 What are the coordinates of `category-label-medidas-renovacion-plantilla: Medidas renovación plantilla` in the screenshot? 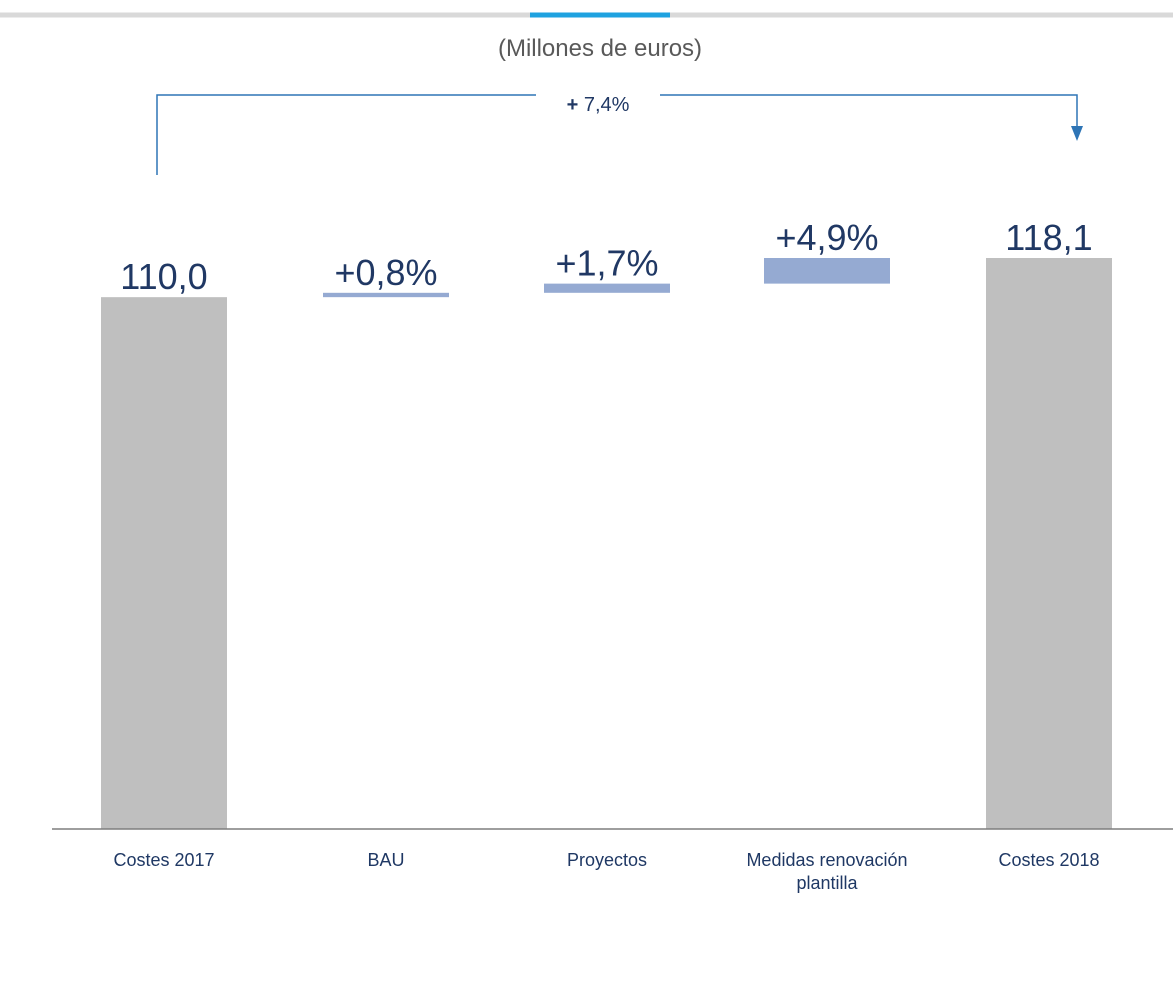 It's located at (826, 871).